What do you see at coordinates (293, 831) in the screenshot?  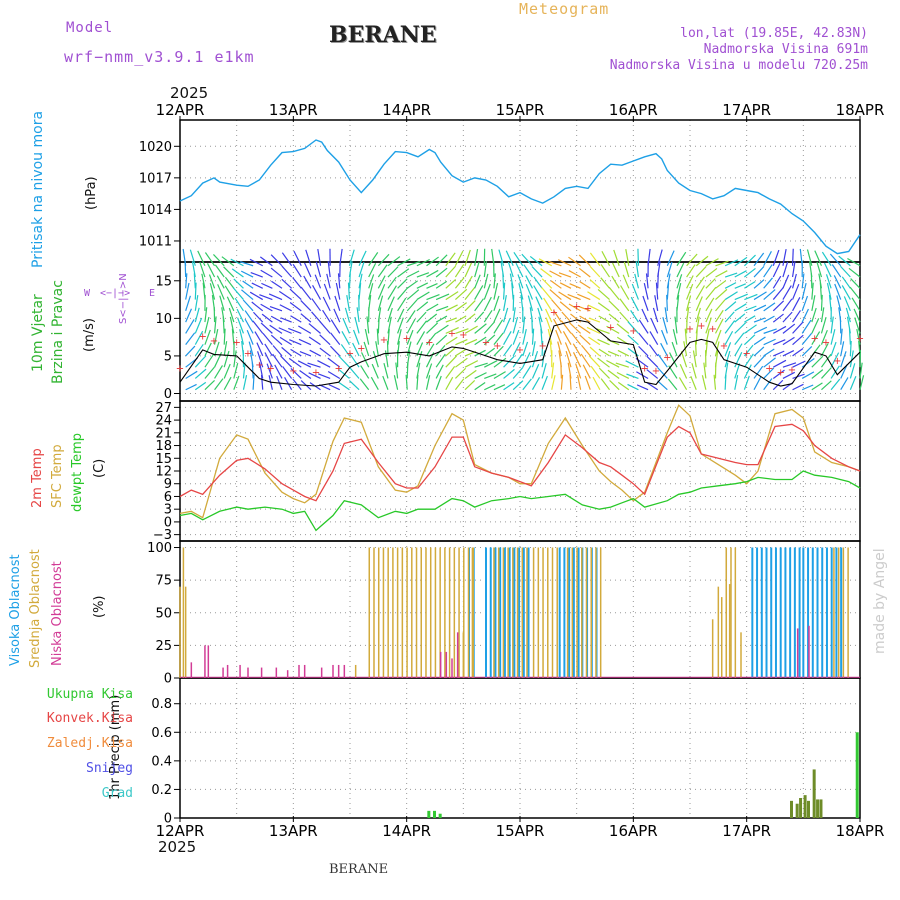 I see `x-tick-label-bottom: 13APR` at bounding box center [293, 831].